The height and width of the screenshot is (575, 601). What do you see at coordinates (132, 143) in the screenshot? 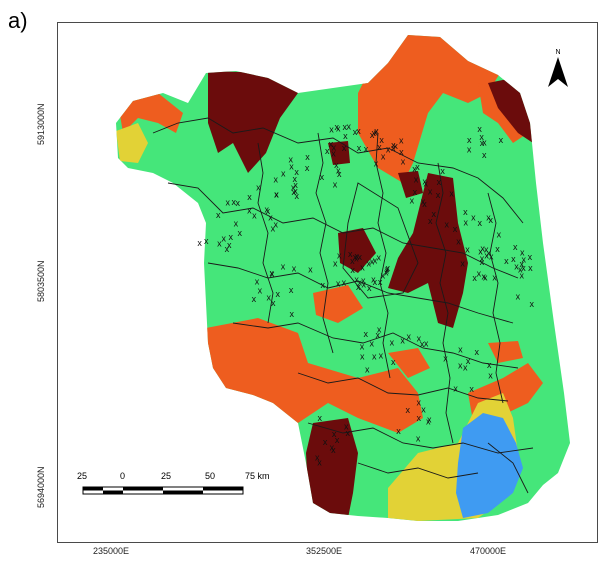
I see `zone-yellow-west` at bounding box center [132, 143].